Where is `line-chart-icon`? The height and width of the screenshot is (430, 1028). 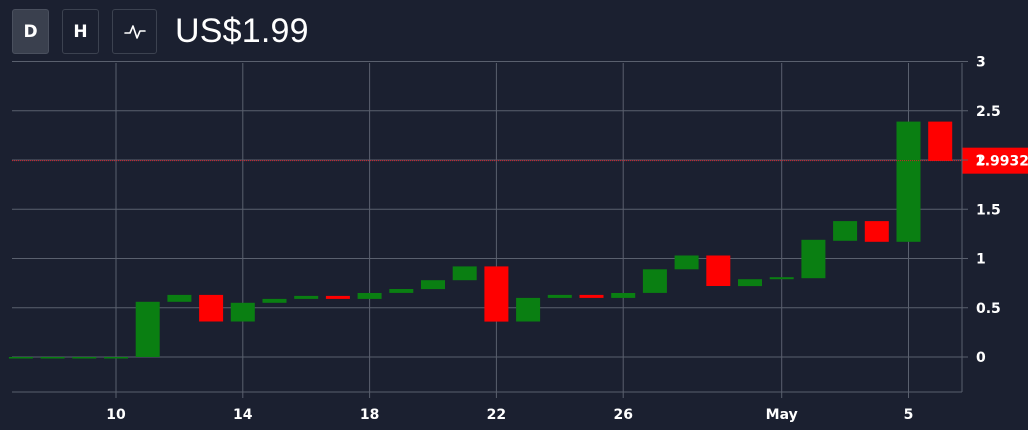
line-chart-icon is located at coordinates (134, 31).